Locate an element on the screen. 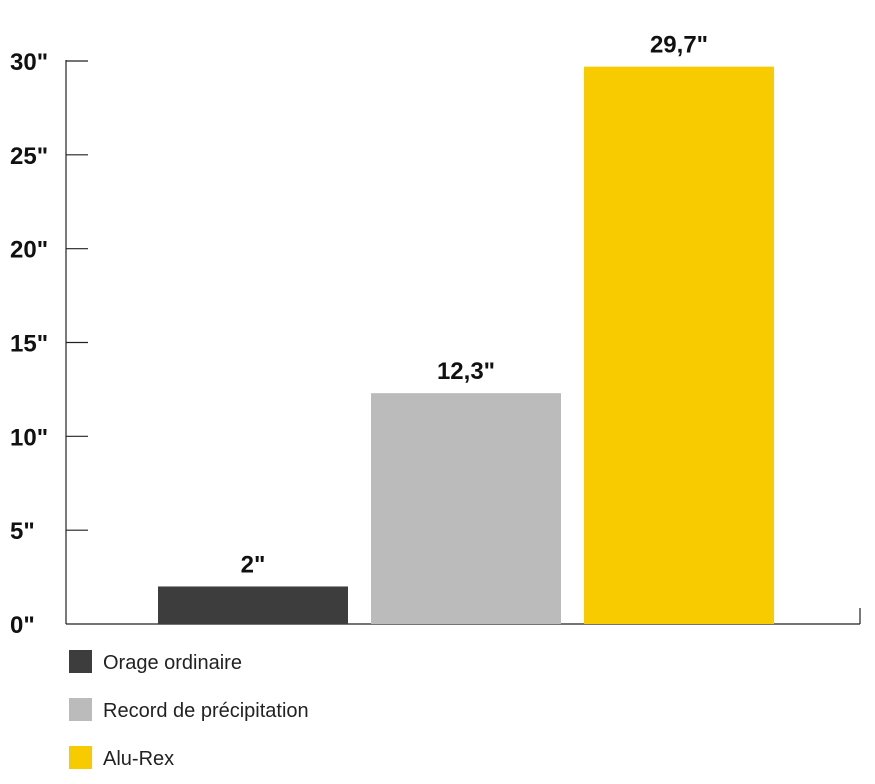 The width and height of the screenshot is (875, 784). y-tick-label: 15" is located at coordinates (29, 344).